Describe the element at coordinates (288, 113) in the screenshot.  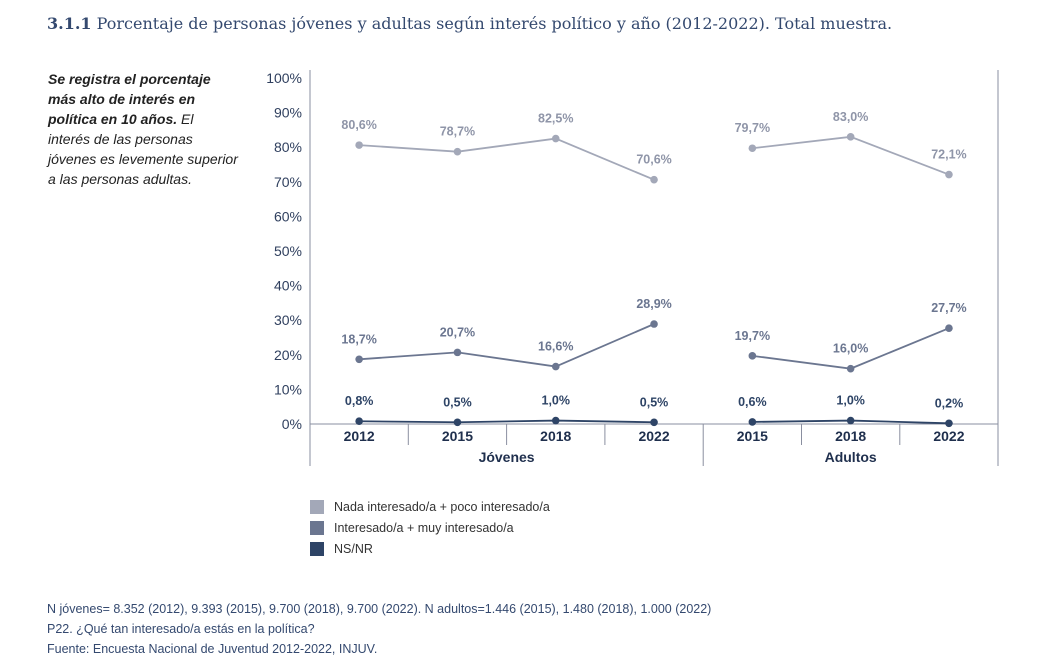
I see `y-tick-label: 90%` at that location.